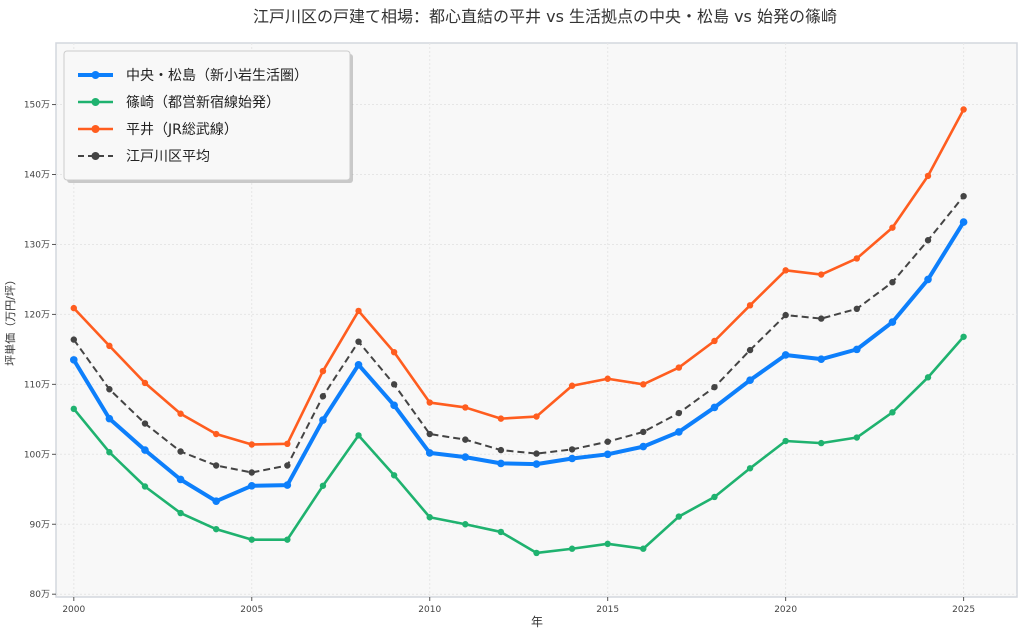 This screenshot has width=1024, height=640. What do you see at coordinates (37, 245) in the screenshot?
I see `y-tick-label: 130万` at bounding box center [37, 245].